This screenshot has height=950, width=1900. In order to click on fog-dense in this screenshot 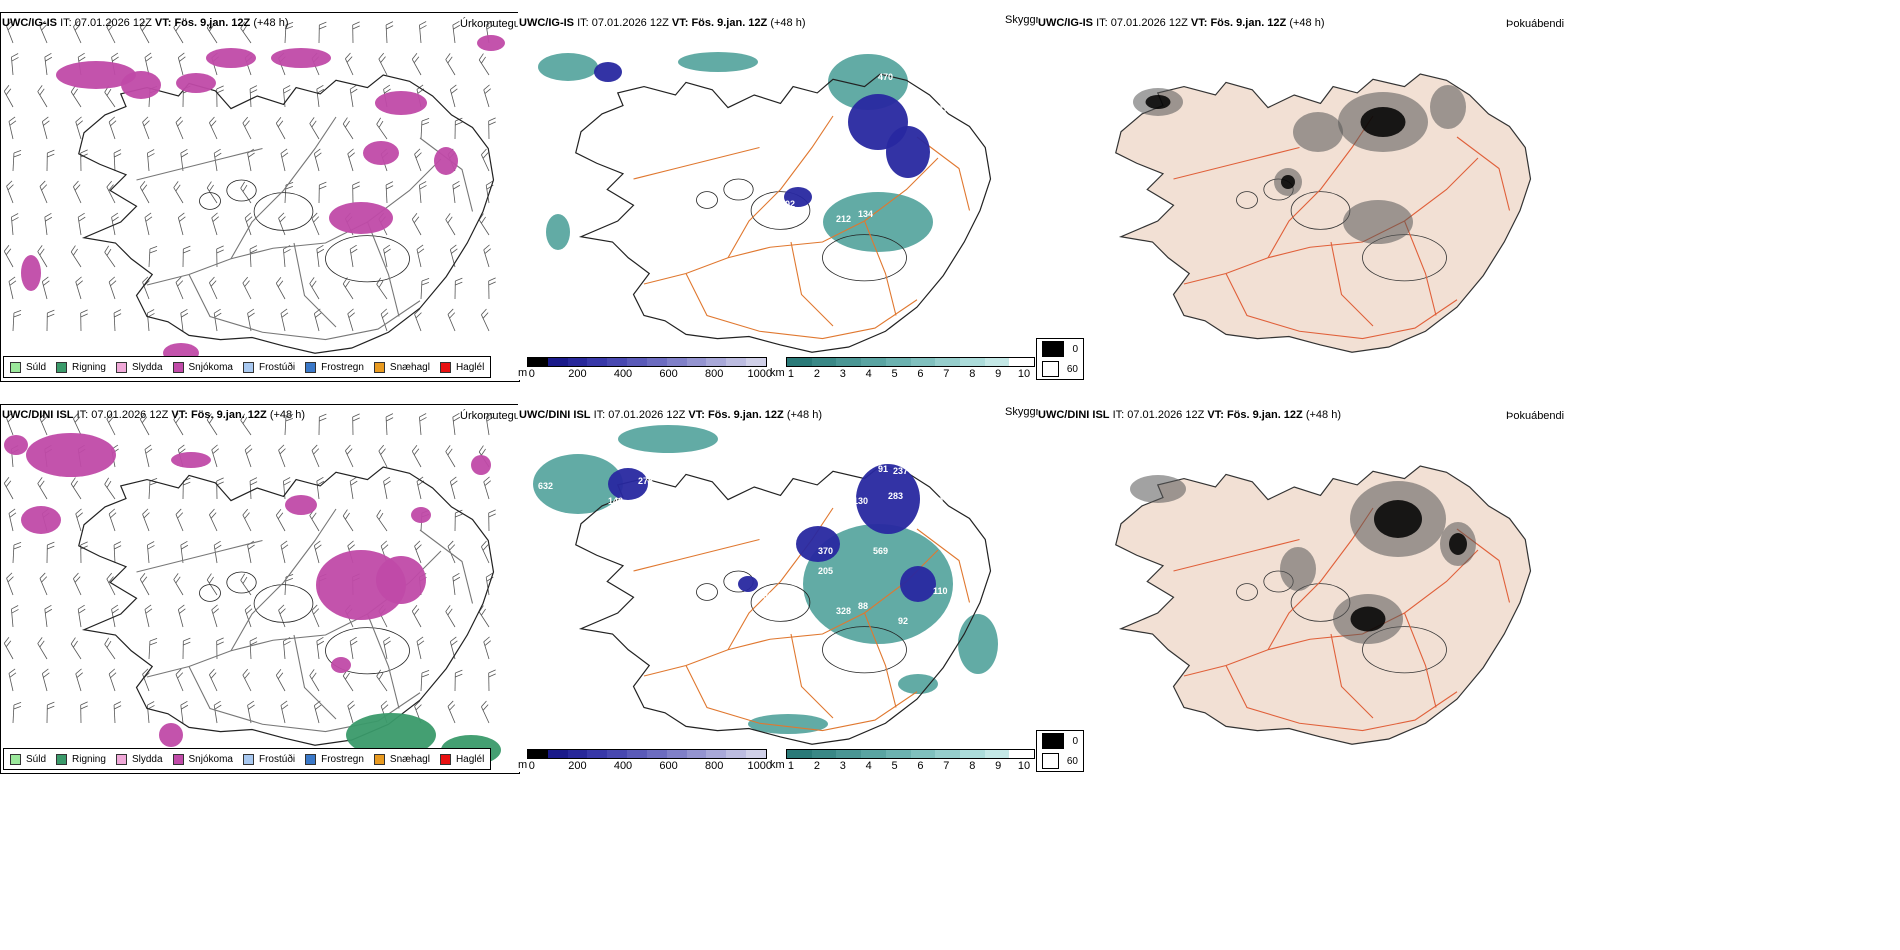, I will do `click(1408, 566)`.